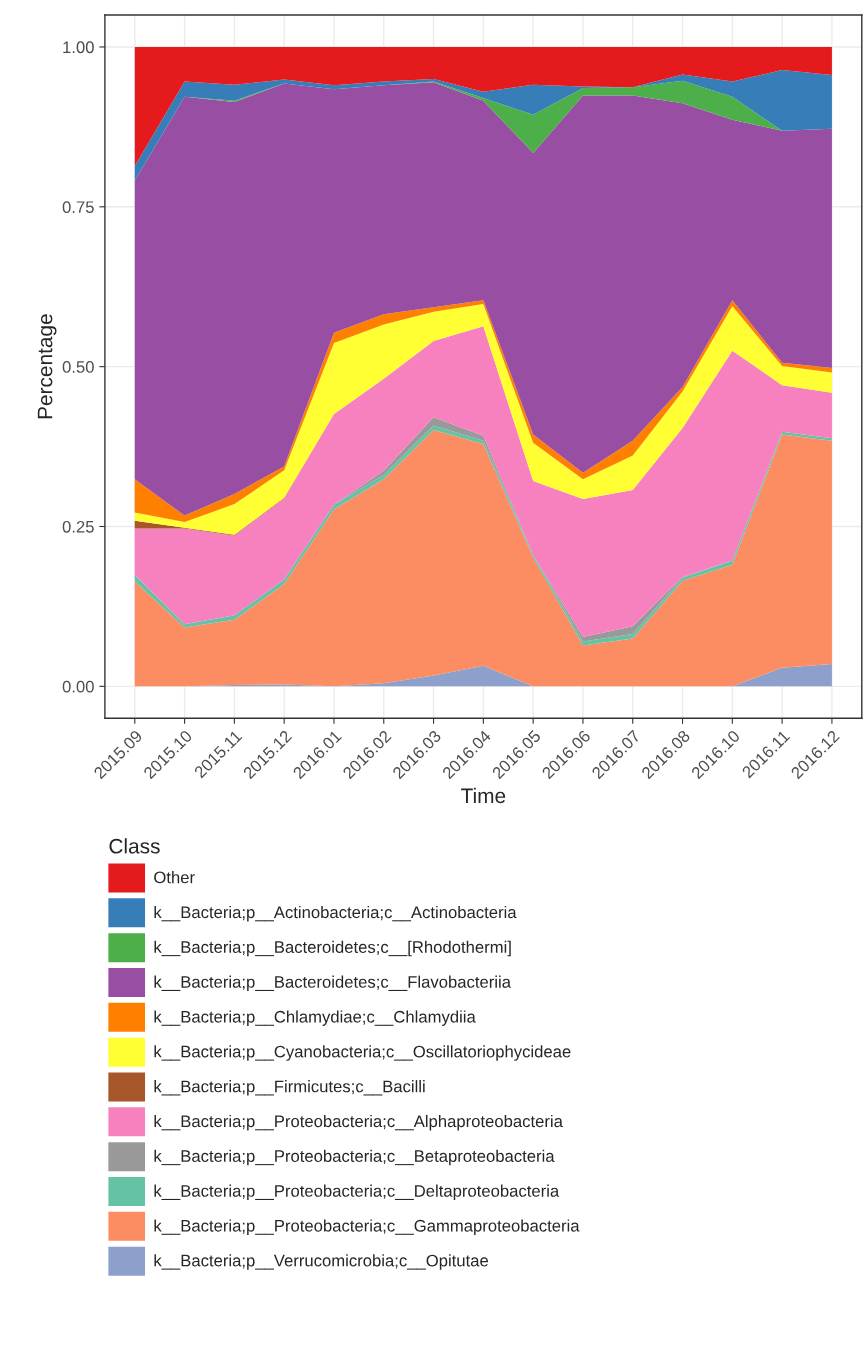 The width and height of the screenshot is (867, 1363). I want to click on legend-label: k__Bacteria;p__Bacteroidetes;c__[Rhodothermi], so click(332, 948).